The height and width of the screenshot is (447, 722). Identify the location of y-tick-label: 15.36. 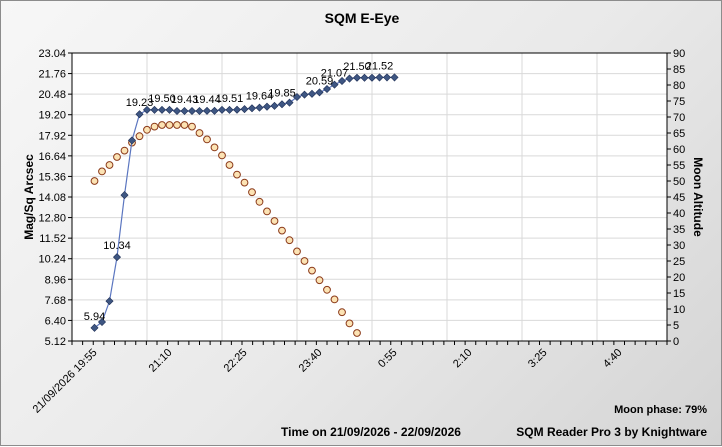
(52, 177).